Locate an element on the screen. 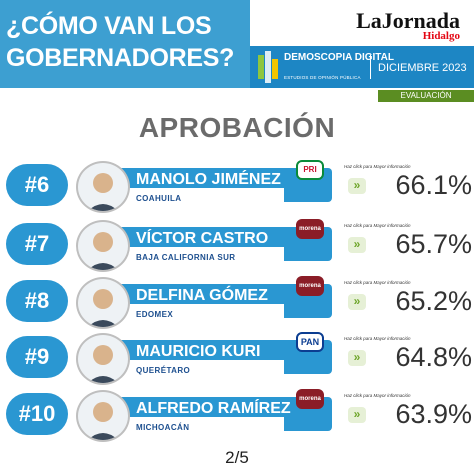  page-title: ¿CÓMO VAN LOS GOBERNADORES? is located at coordinates (120, 42).